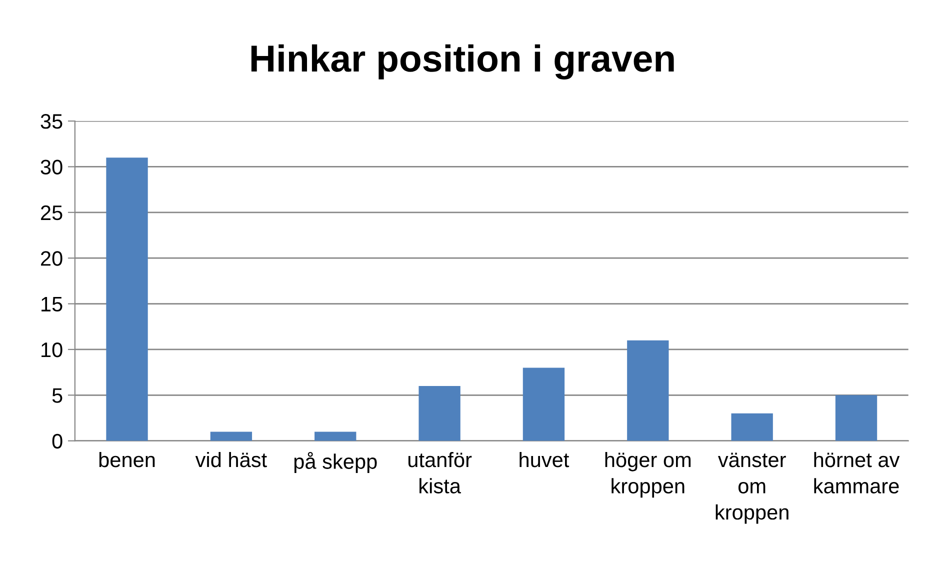 The width and height of the screenshot is (925, 563). What do you see at coordinates (857, 473) in the screenshot?
I see `x-tick-label: hörnet av kammare` at bounding box center [857, 473].